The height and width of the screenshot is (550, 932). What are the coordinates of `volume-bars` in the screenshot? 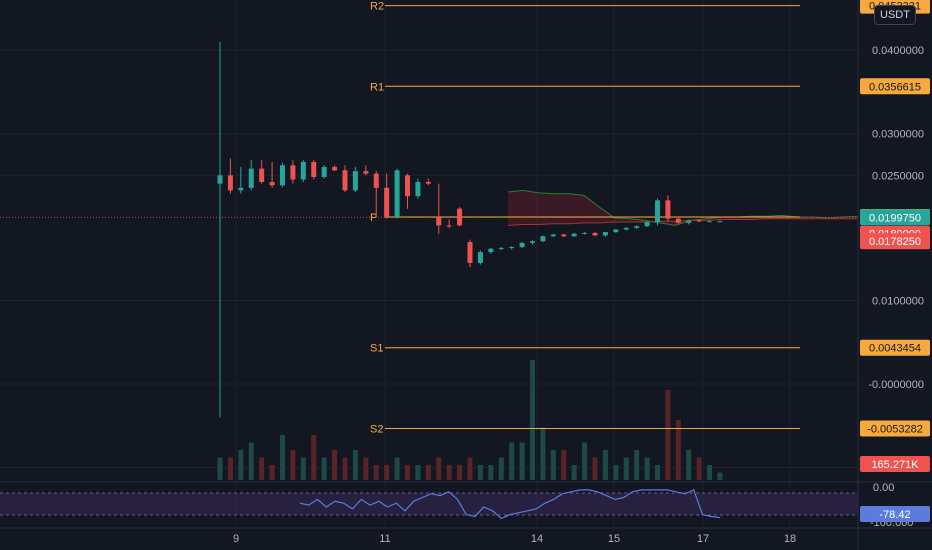 It's located at (470, 420).